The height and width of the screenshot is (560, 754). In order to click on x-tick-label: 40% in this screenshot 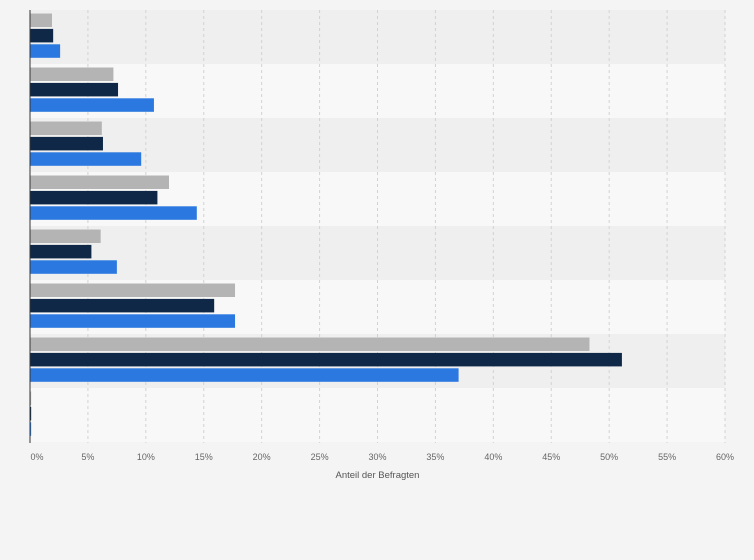, I will do `click(493, 457)`.